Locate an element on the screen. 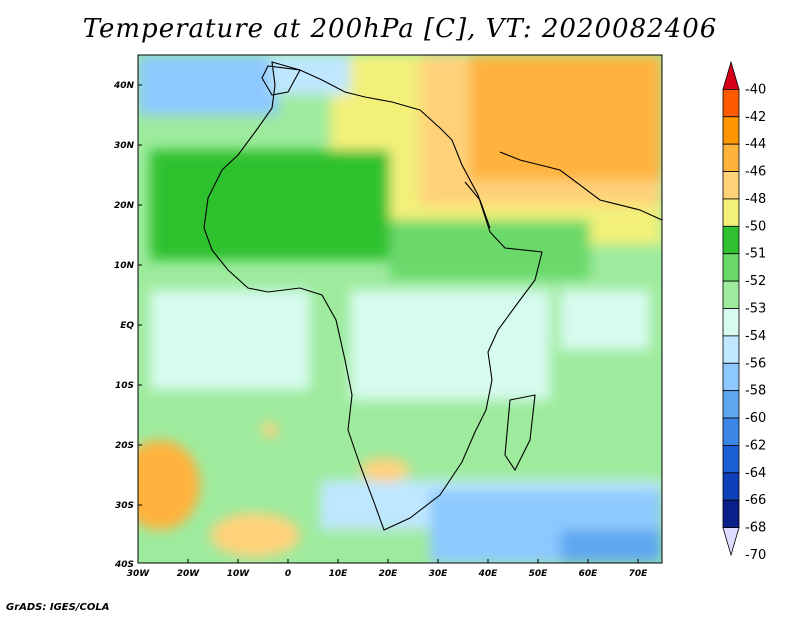 The image size is (800, 618). lat-label: 10S is located at coordinates (124, 386).